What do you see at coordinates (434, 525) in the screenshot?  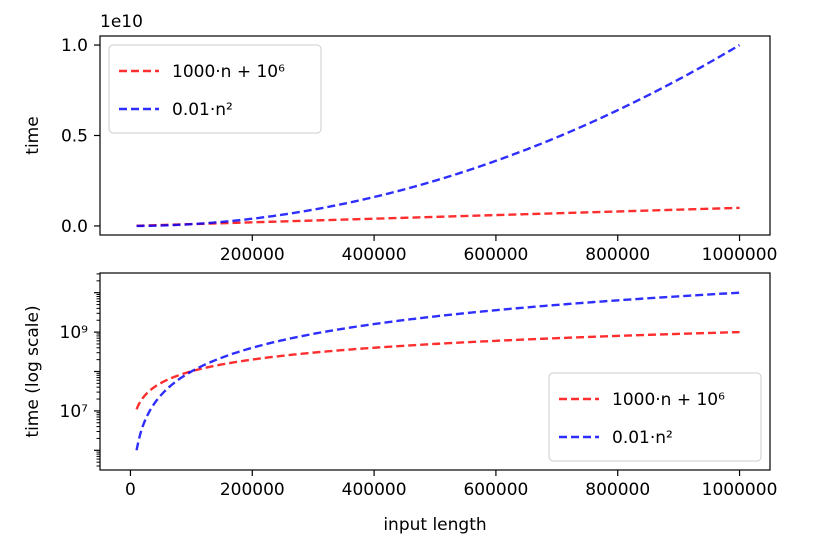 I see `x-axis-label: input length` at bounding box center [434, 525].